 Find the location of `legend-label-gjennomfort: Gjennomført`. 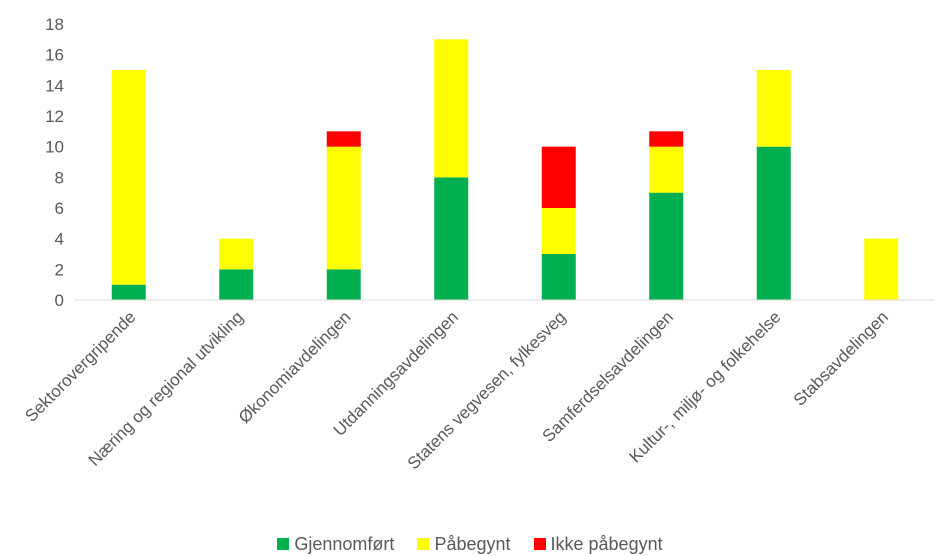

legend-label-gjennomfort: Gjennomført is located at coordinates (344, 544).